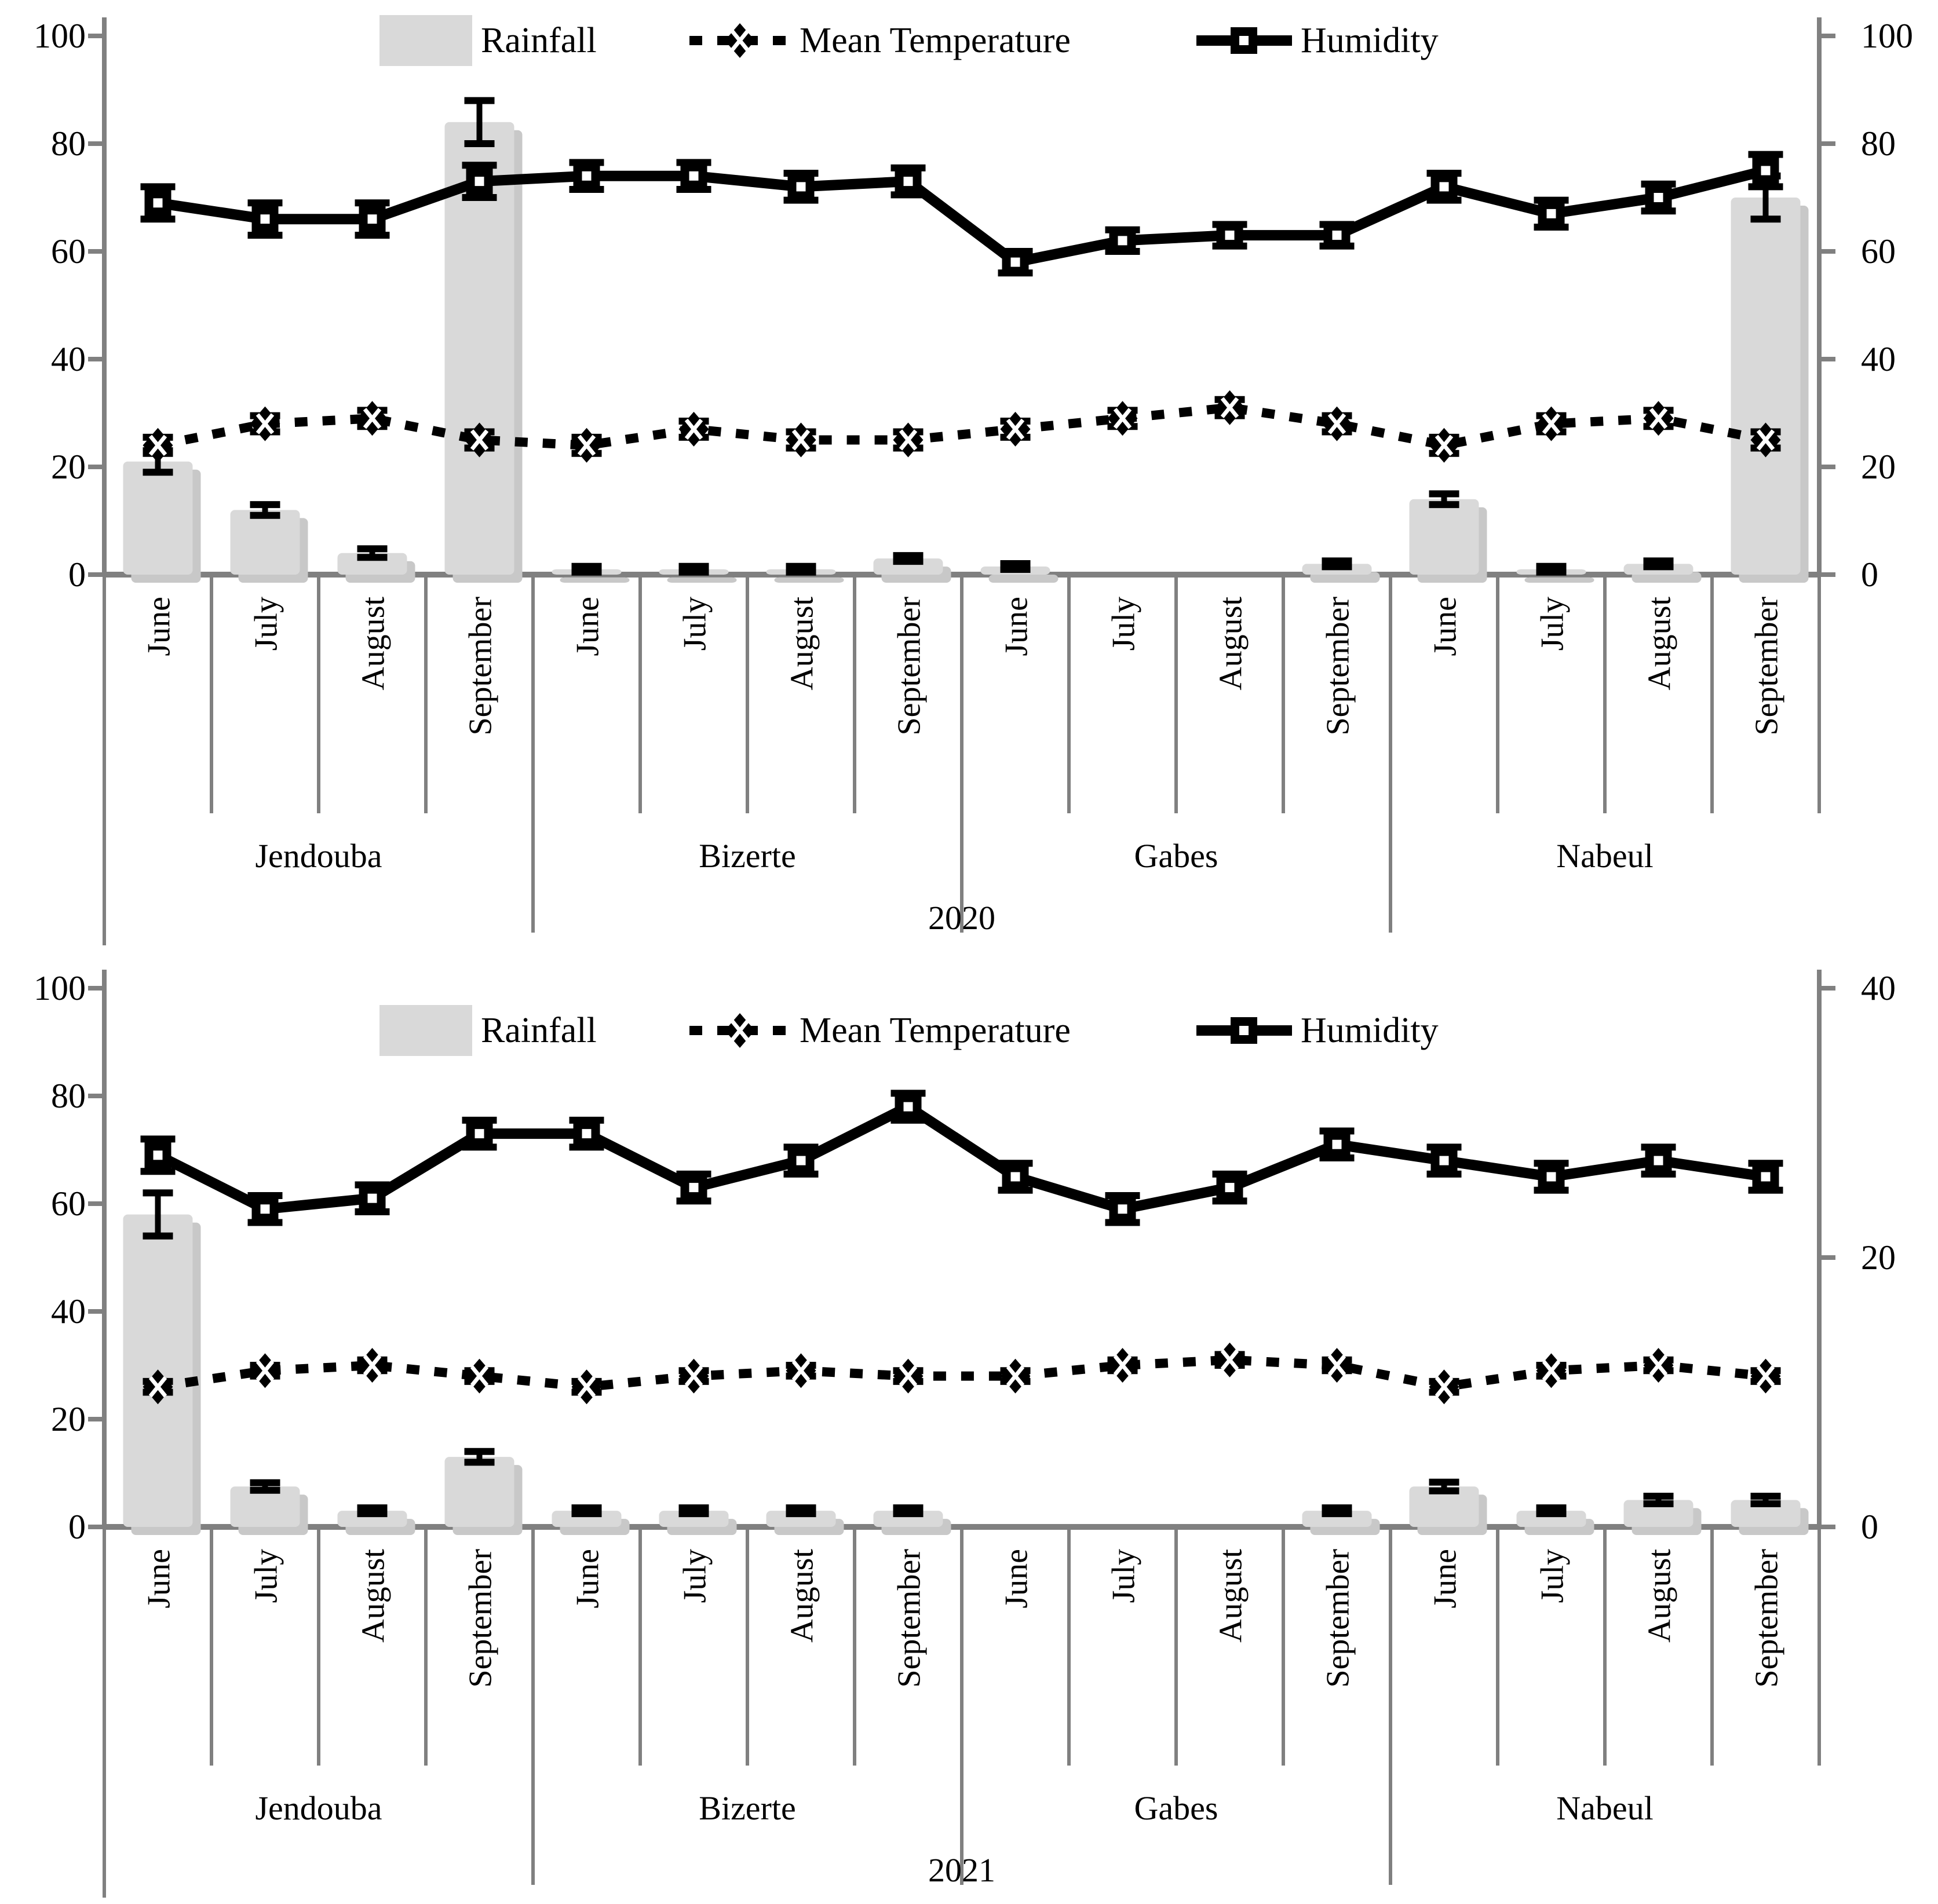 The width and height of the screenshot is (1938, 1904). What do you see at coordinates (1887, 305) in the screenshot?
I see `right-axis-tick-labels: 0 20 40 60 80 100` at bounding box center [1887, 305].